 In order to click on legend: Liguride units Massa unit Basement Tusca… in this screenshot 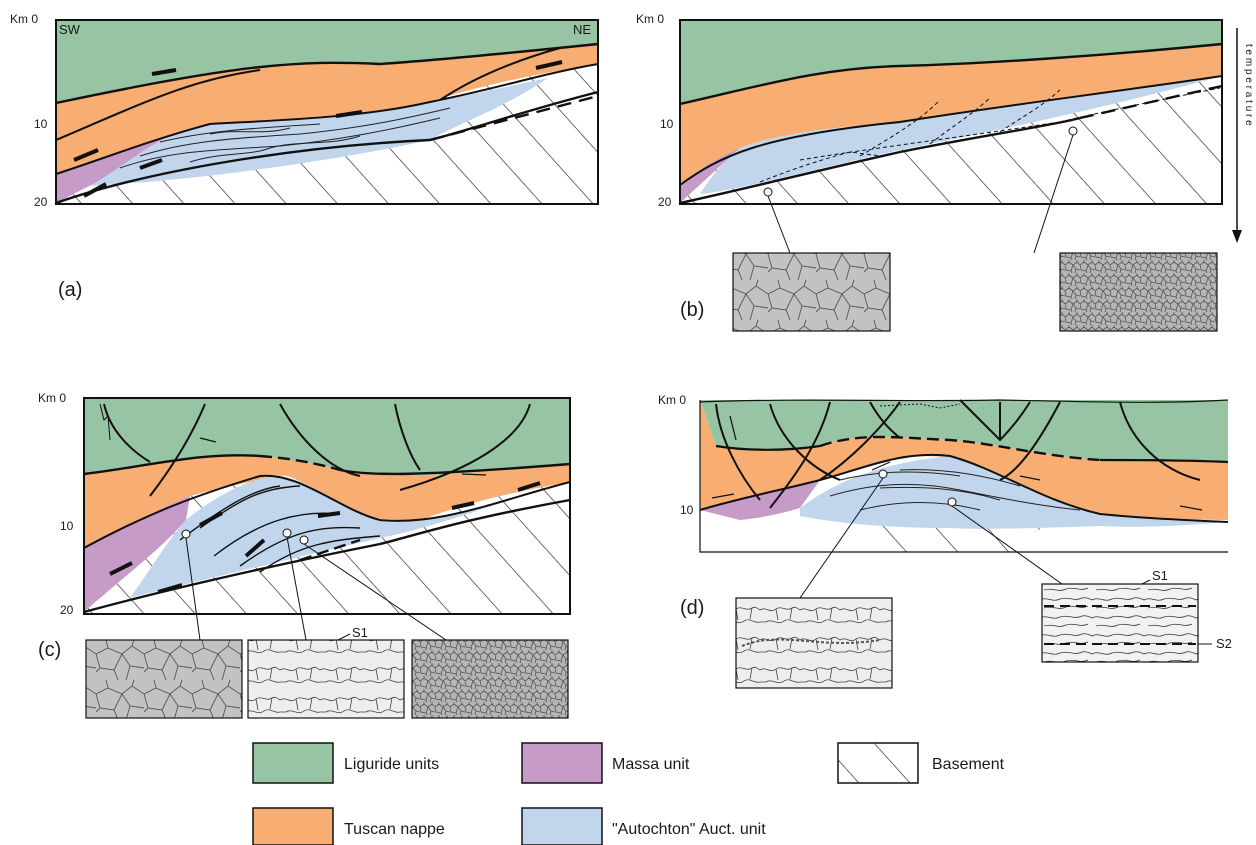, I will do `click(628, 793)`.